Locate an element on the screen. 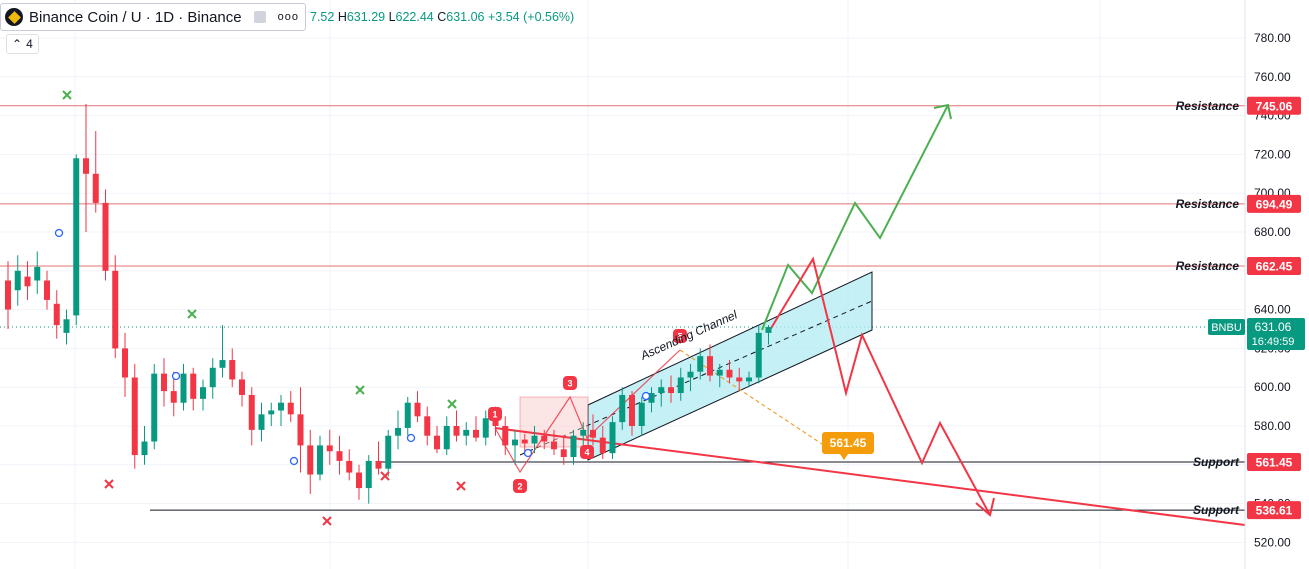 The height and width of the screenshot is (569, 1309). status-dot-icon is located at coordinates (259, 17).